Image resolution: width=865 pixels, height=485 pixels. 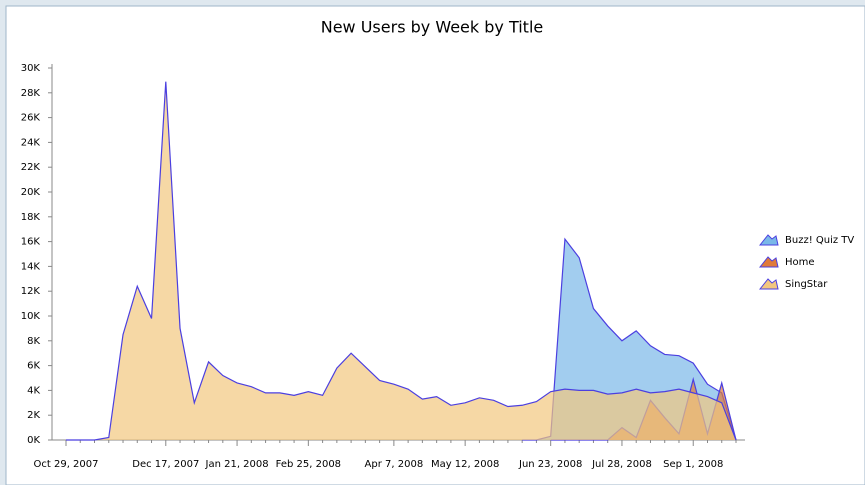 I want to click on y-tick-label: 8K, so click(x=33, y=341).